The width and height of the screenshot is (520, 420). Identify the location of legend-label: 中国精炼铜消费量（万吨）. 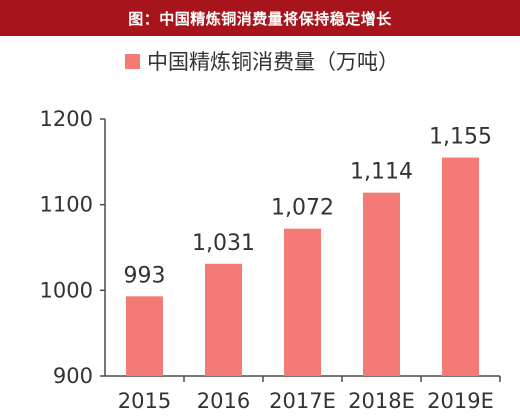
(273, 62).